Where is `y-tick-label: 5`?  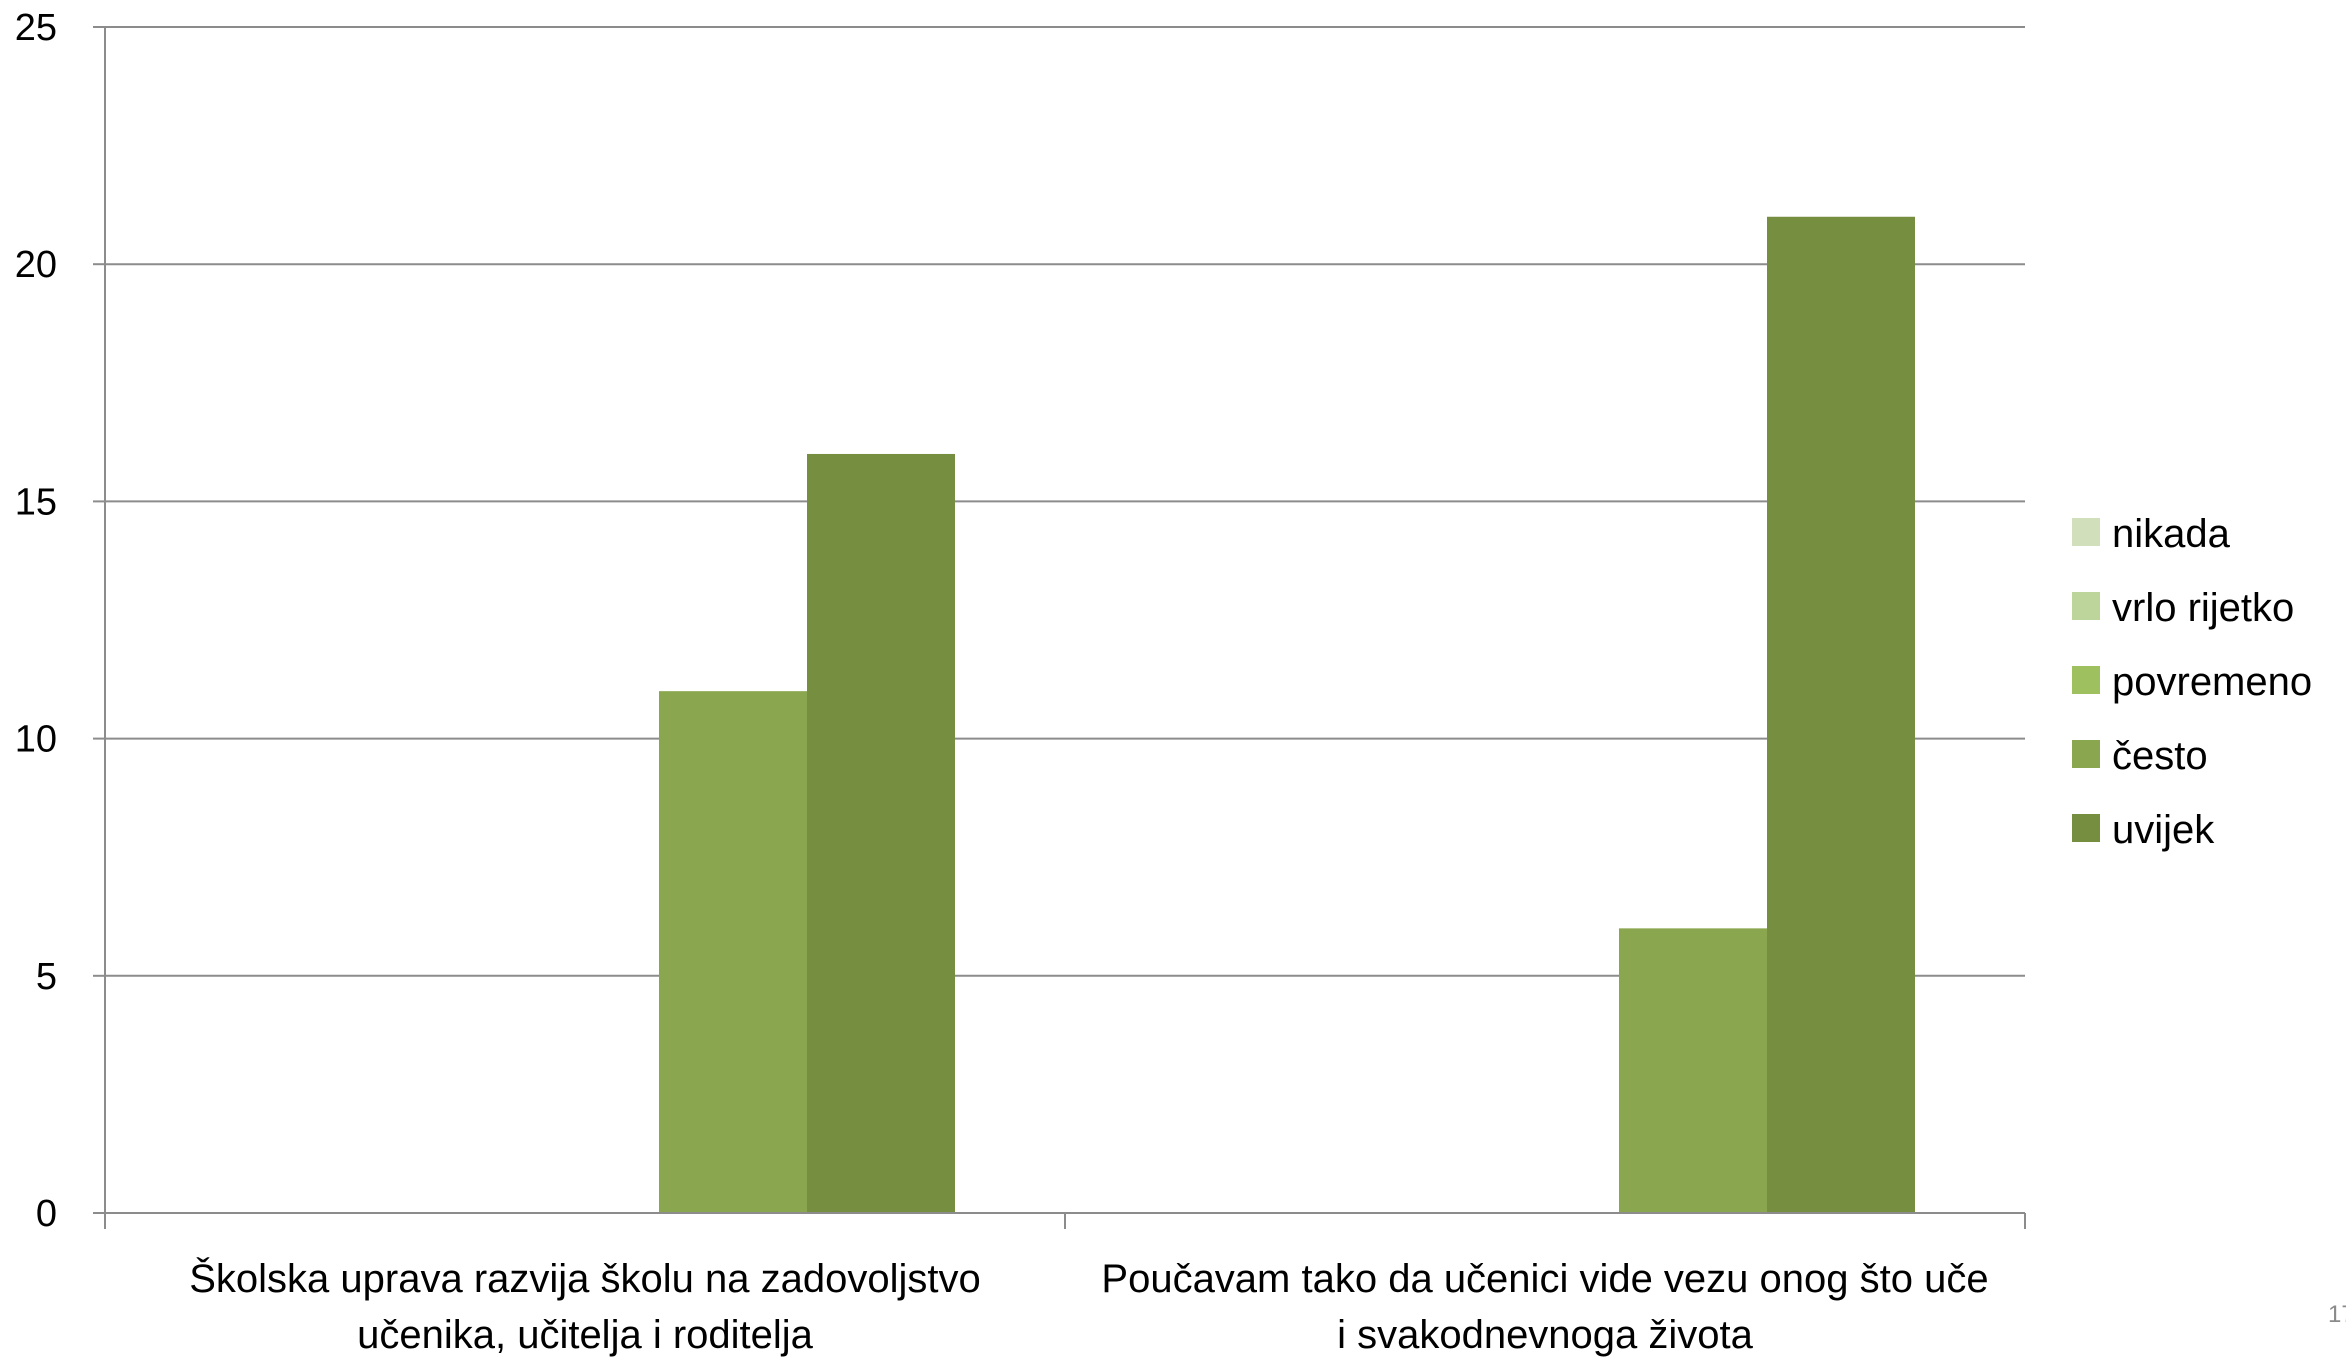
y-tick-label: 5 is located at coordinates (46, 977).